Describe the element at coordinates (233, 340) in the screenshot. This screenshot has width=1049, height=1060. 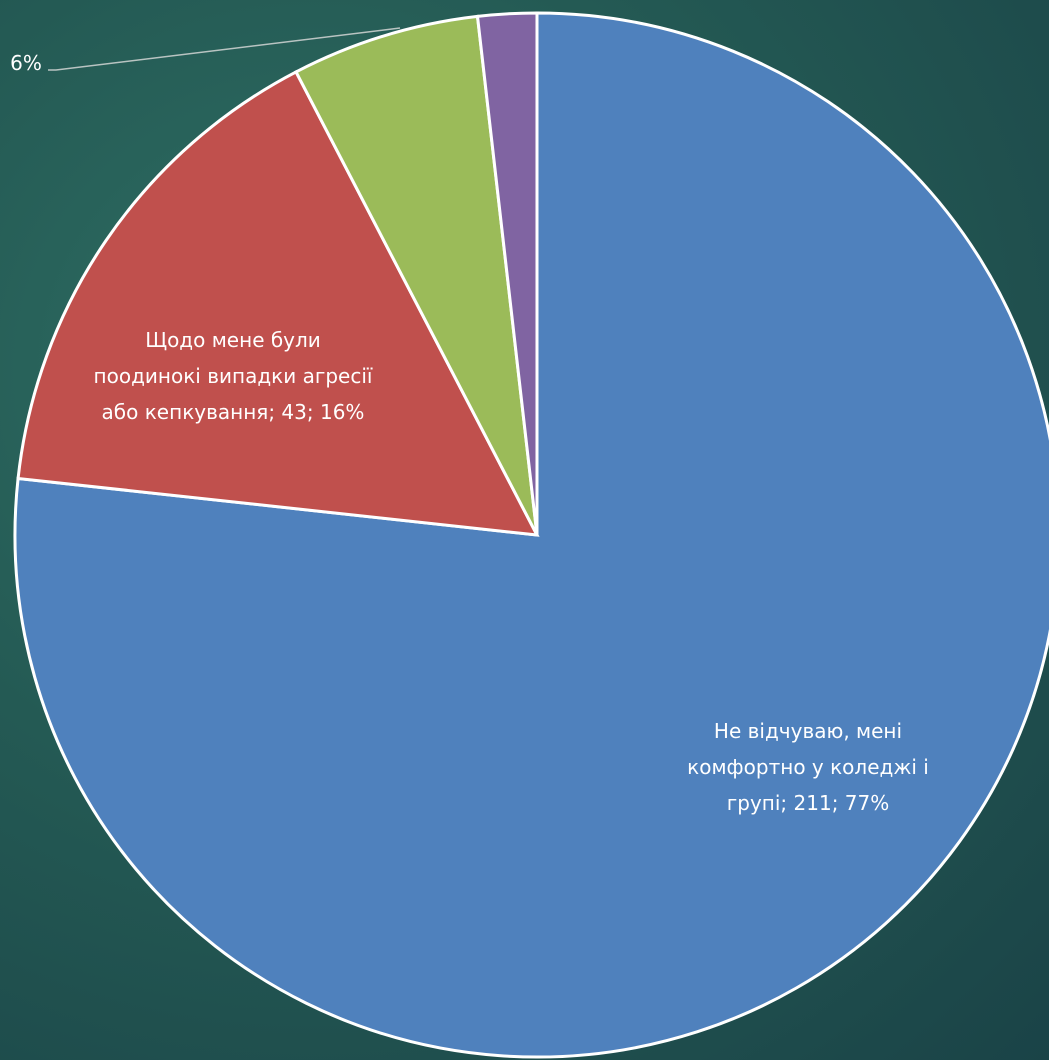
I see `data-label-isolated-aggression-line: Щодо мене були` at that location.